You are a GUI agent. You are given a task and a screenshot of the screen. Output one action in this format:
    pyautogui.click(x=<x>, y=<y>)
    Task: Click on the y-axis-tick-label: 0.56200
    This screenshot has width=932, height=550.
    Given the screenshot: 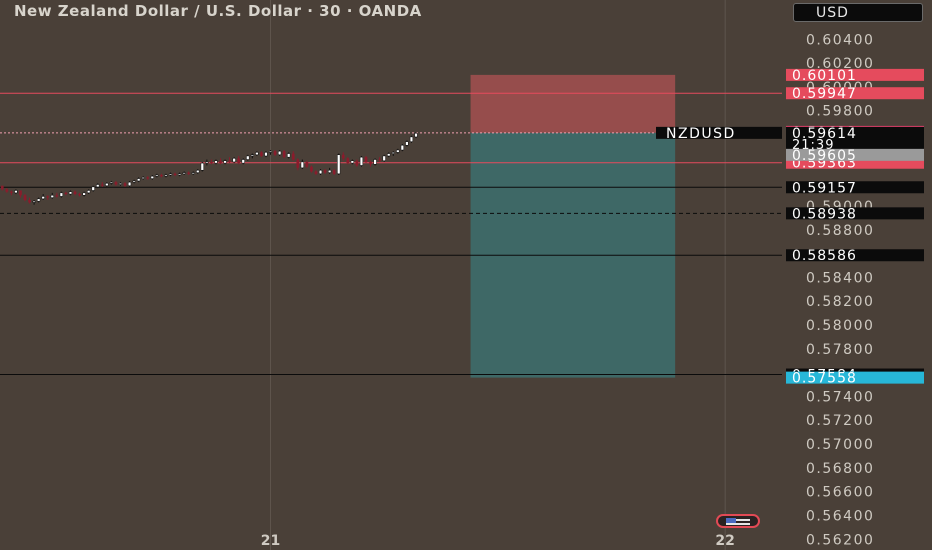 What is the action you would take?
    pyautogui.click(x=840, y=540)
    